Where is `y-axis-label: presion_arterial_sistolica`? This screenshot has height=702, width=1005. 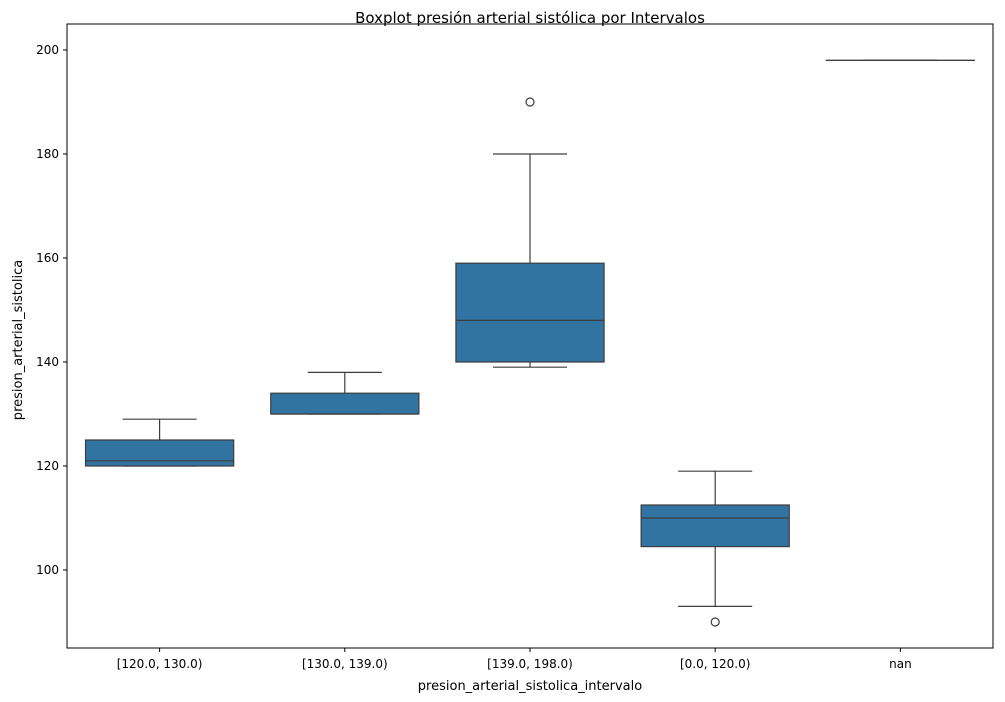 y-axis-label: presion_arterial_sistolica is located at coordinates (18, 340).